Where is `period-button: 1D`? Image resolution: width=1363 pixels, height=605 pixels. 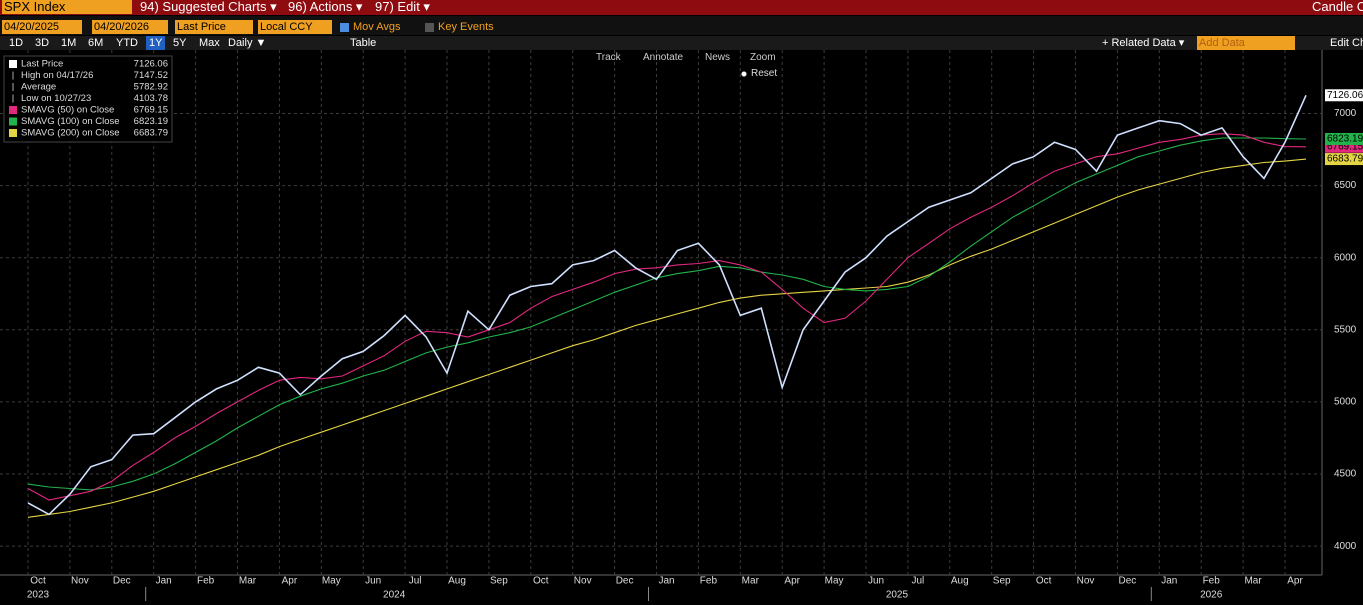 period-button: 1D is located at coordinates (16, 43).